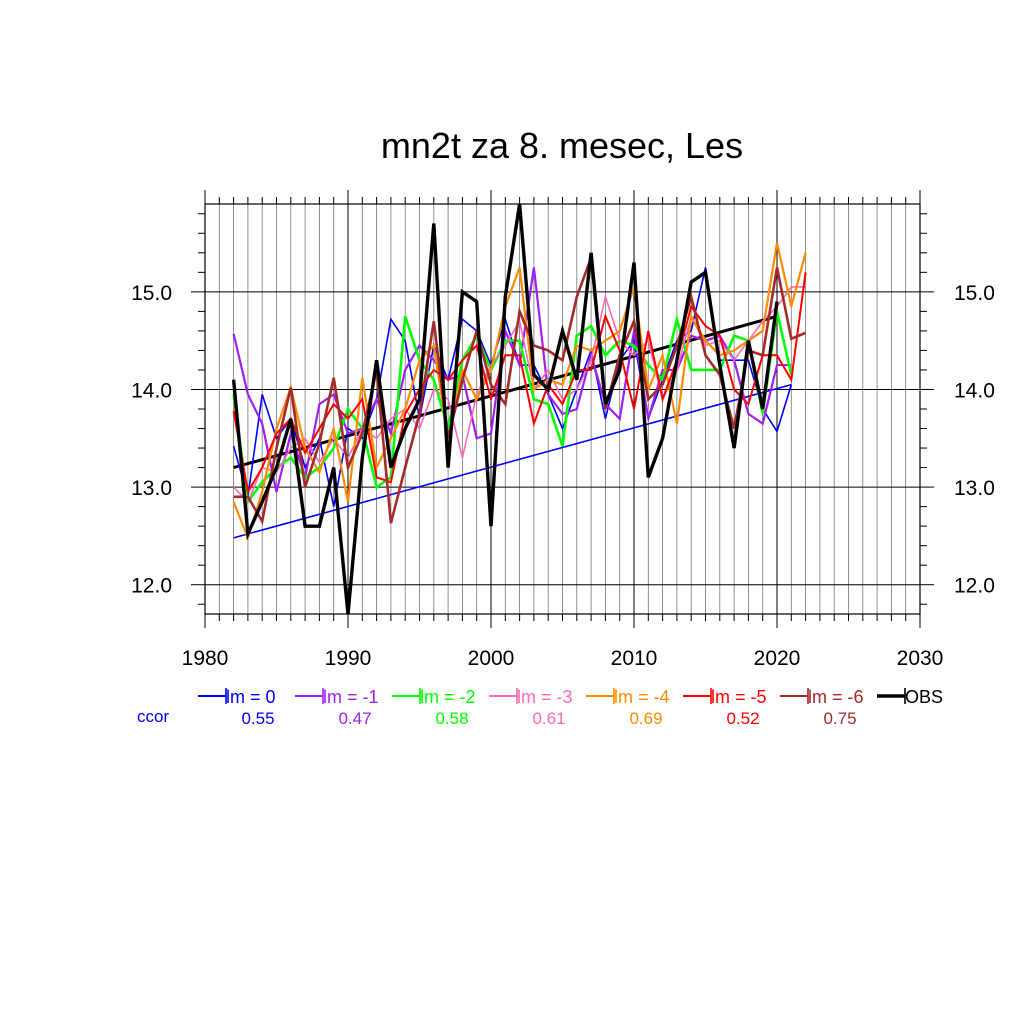  What do you see at coordinates (974, 488) in the screenshot?
I see `y-tick-label-right: 13.0` at bounding box center [974, 488].